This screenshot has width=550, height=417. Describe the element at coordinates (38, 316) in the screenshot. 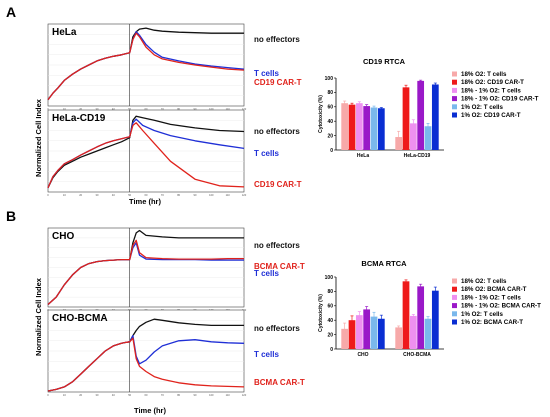

I see `rtca-b-ylabel: Normalized Cell Index` at that location.